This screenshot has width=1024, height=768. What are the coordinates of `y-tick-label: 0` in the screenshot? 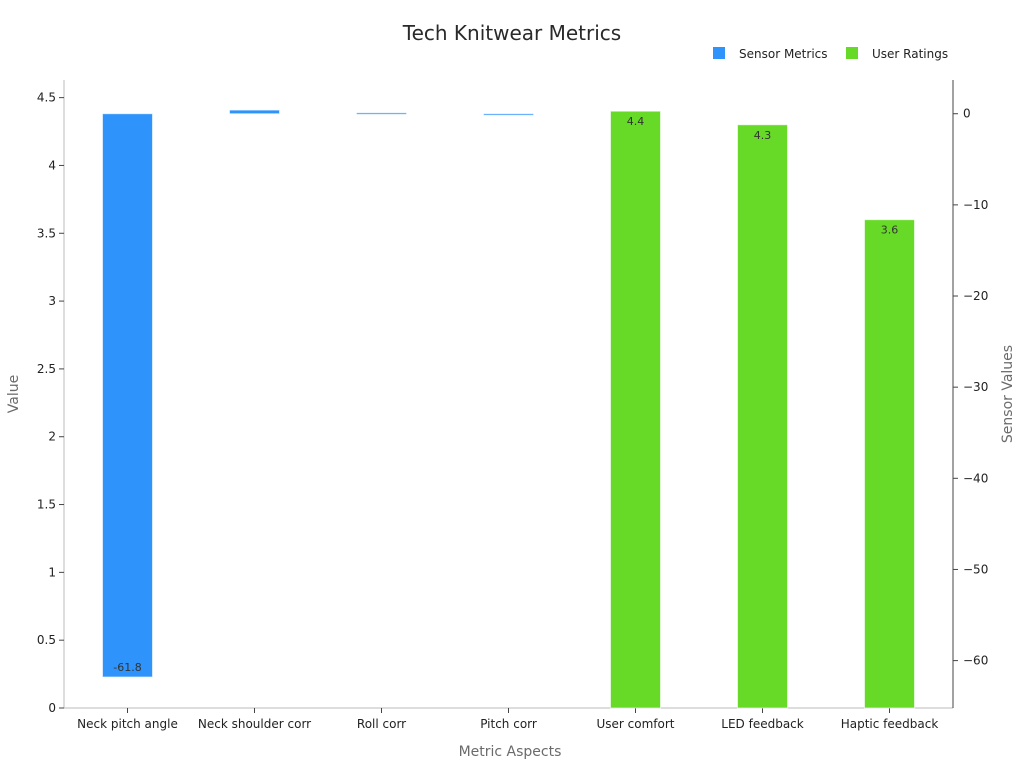 It's located at (52, 708).